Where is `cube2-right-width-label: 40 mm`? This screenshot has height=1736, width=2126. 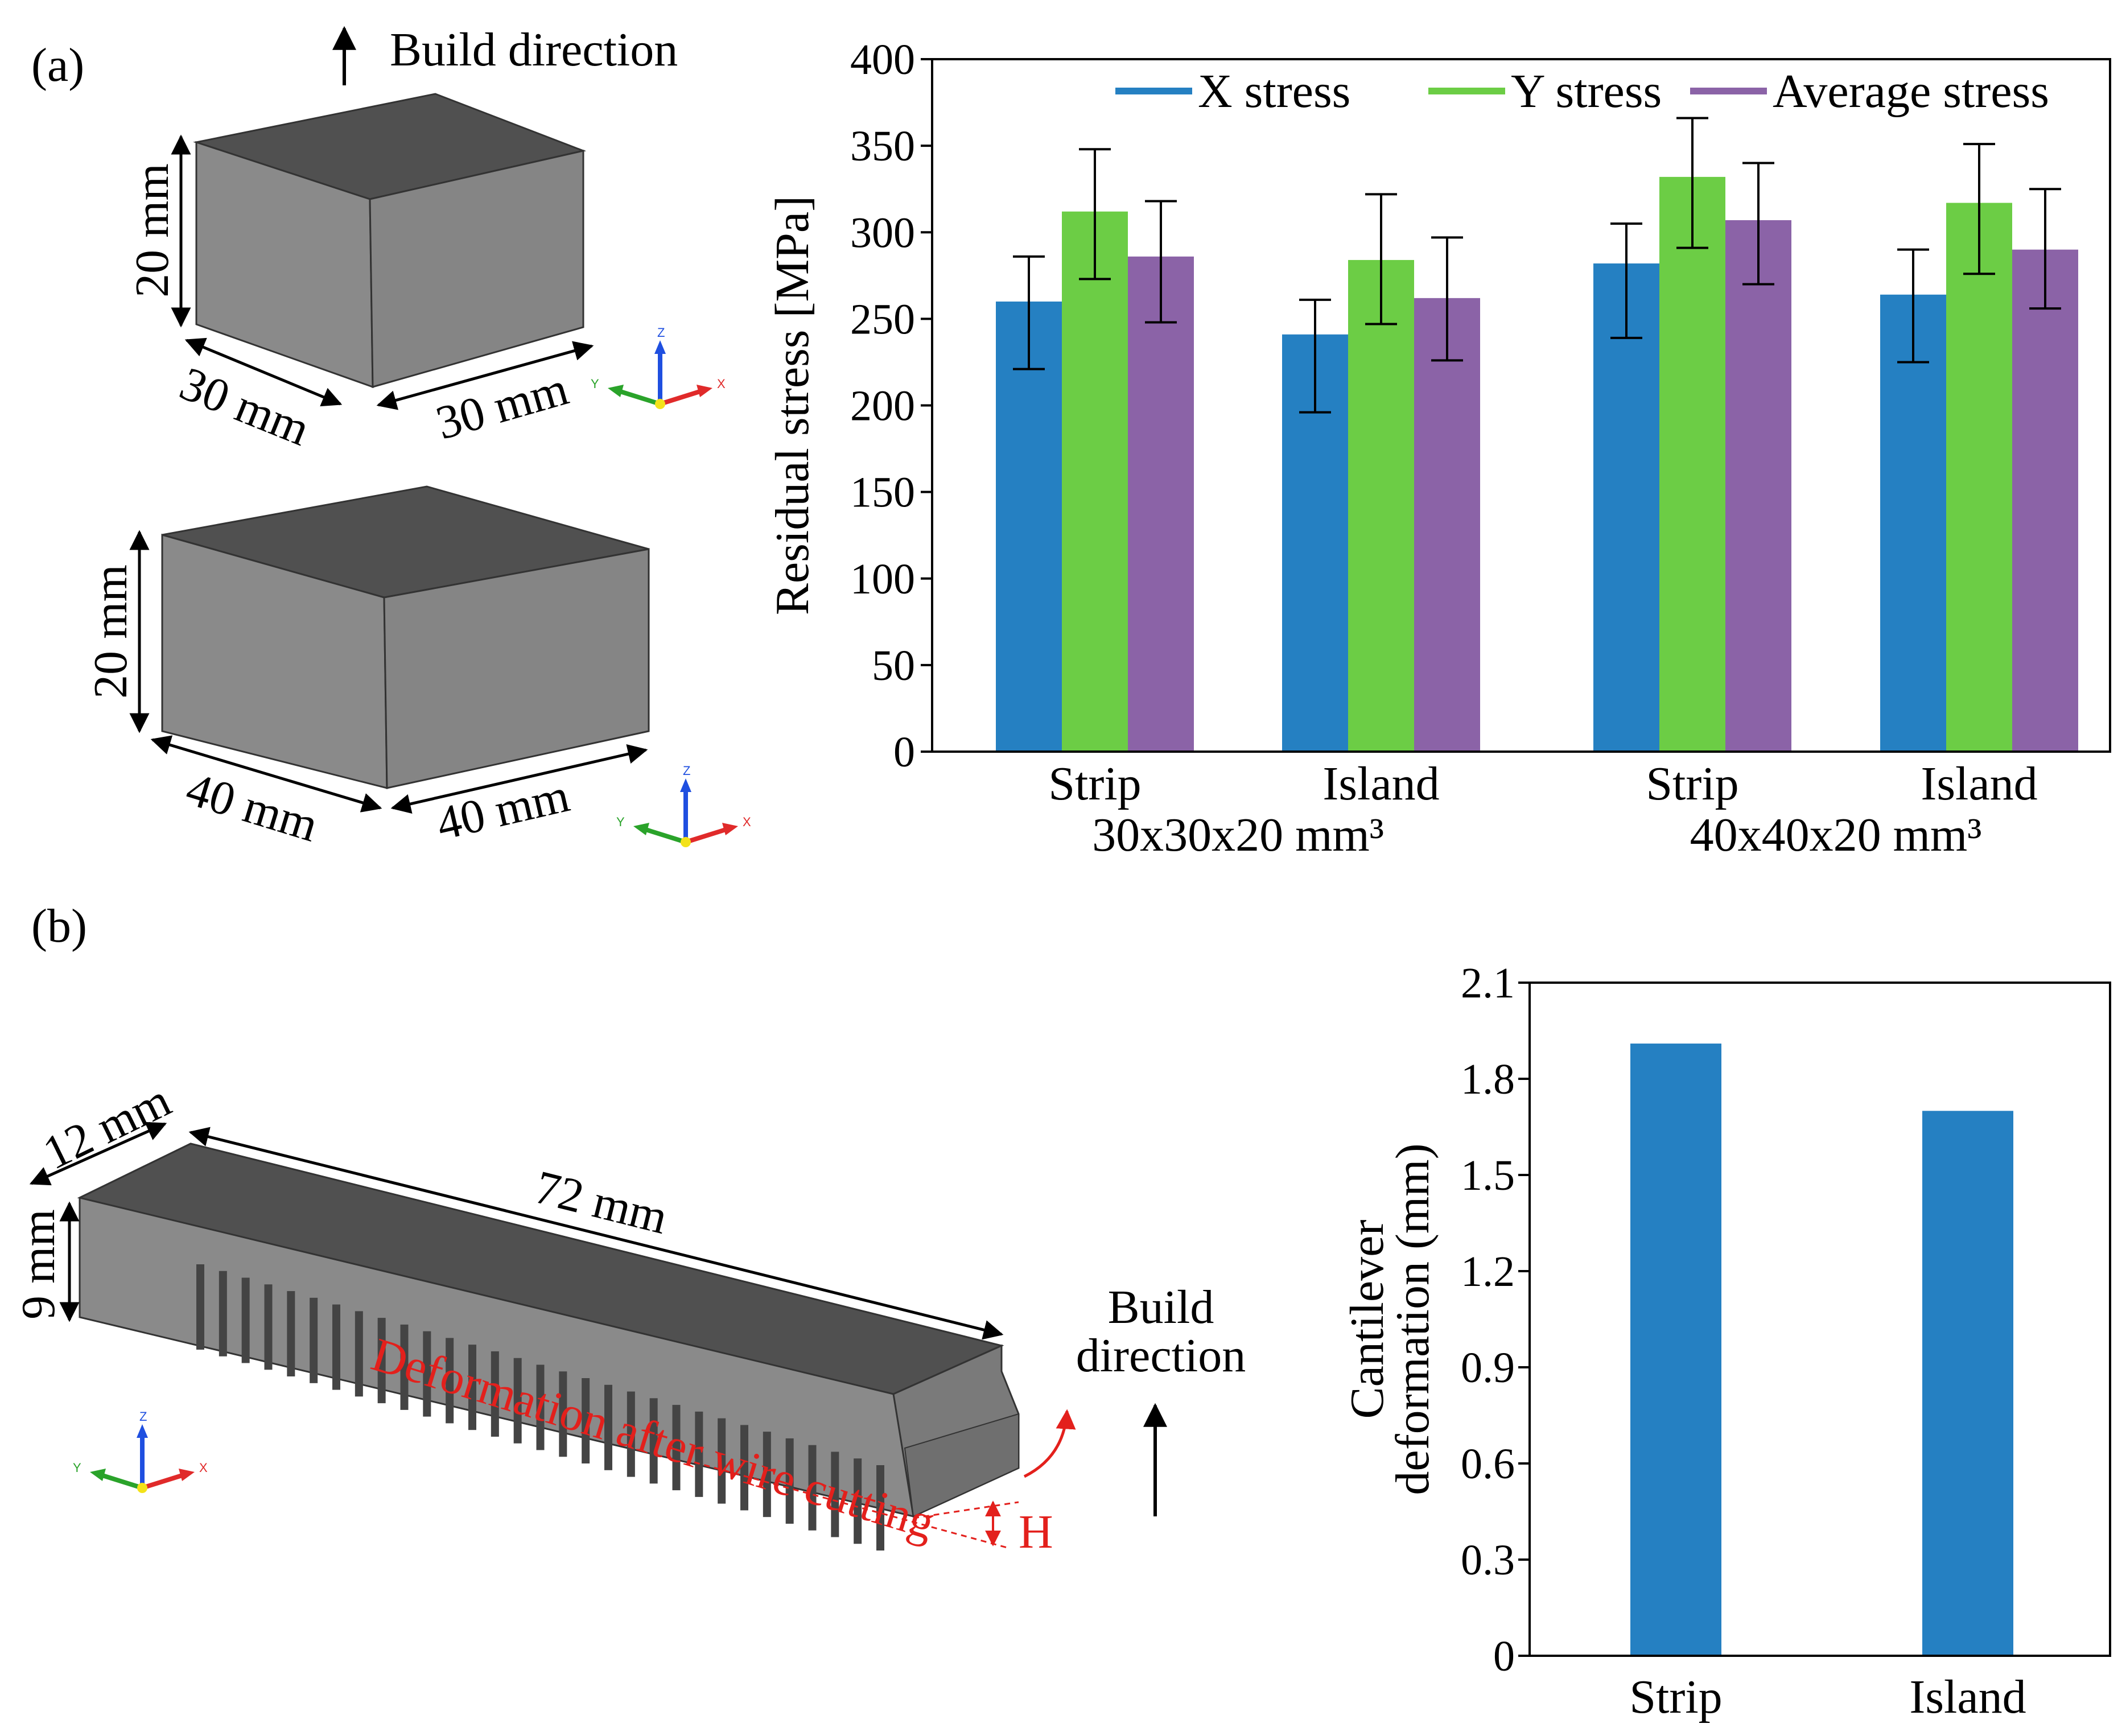
cube2-right-width-label: 40 mm is located at coordinates (503, 810).